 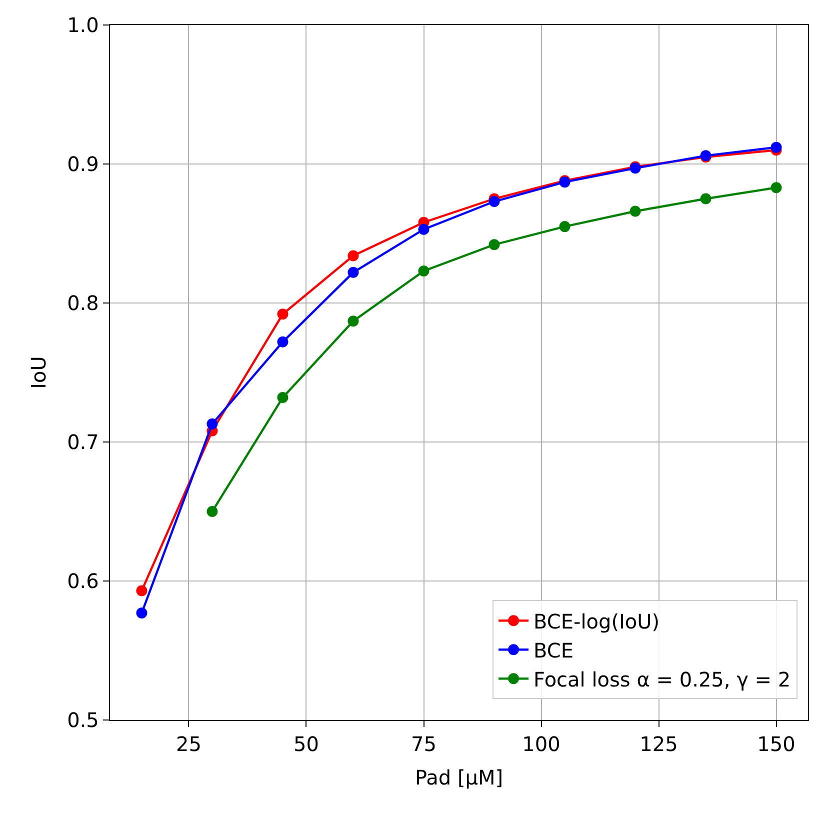 What do you see at coordinates (83, 303) in the screenshot?
I see `y-tick-label: 0.8` at bounding box center [83, 303].